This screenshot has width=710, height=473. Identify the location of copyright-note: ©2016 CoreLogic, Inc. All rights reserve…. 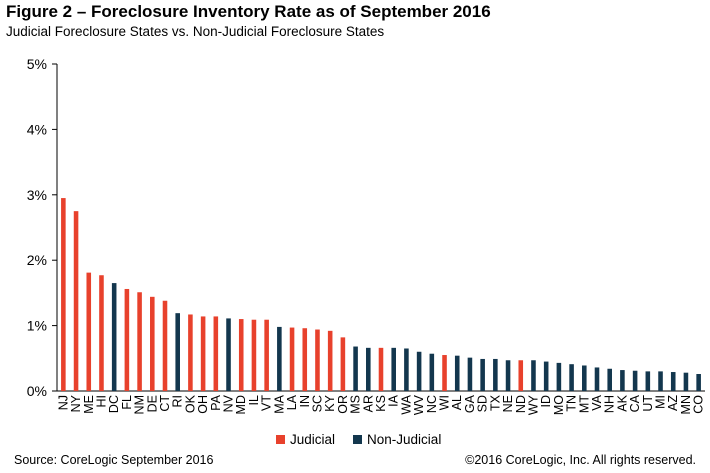
(580, 460).